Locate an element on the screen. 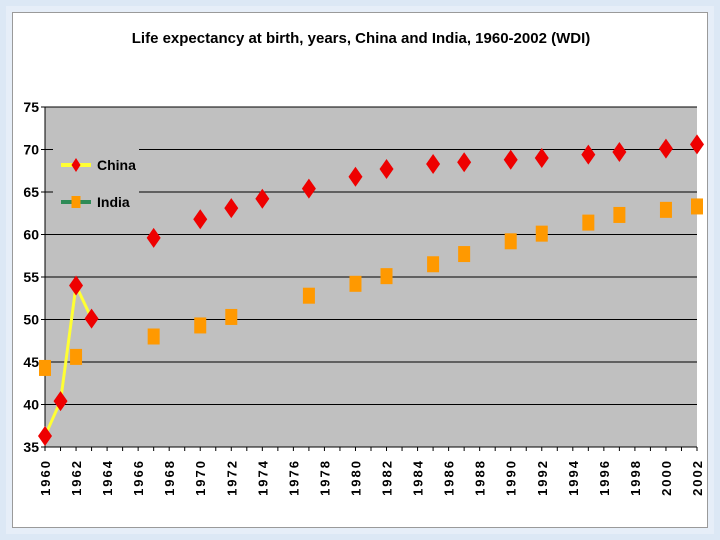 The width and height of the screenshot is (720, 540). x-tick-label: 1964 is located at coordinates (107, 477).